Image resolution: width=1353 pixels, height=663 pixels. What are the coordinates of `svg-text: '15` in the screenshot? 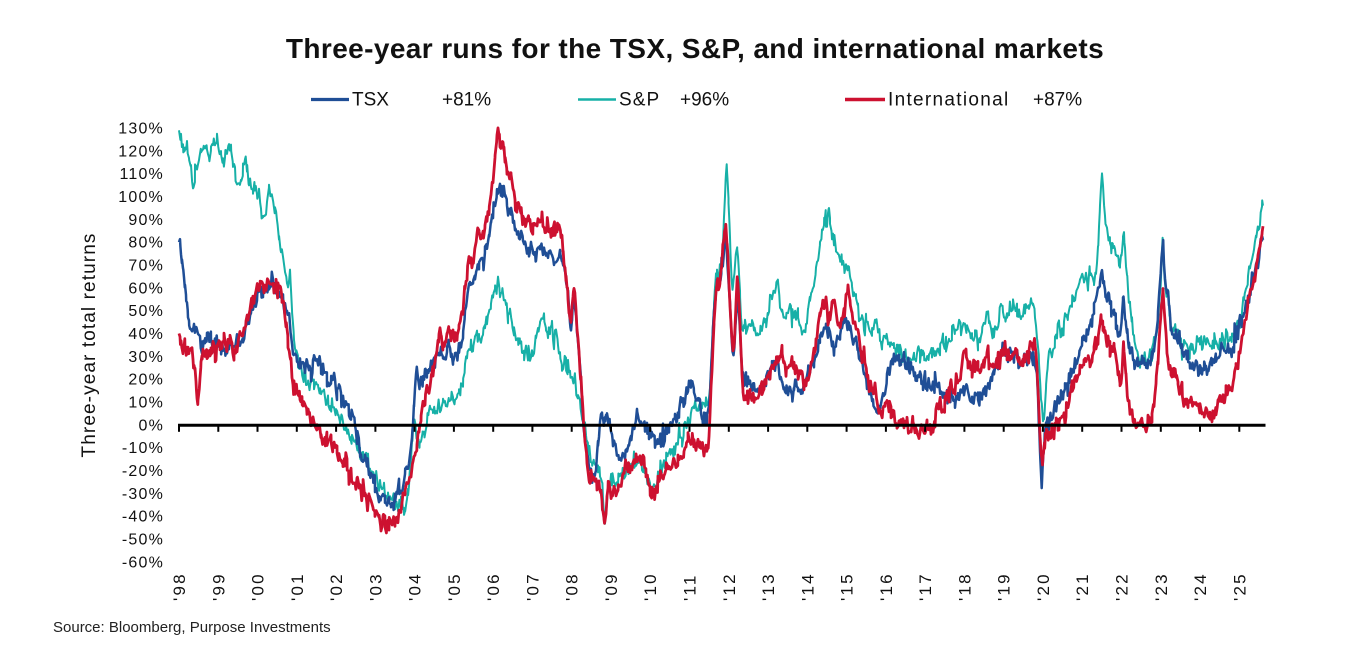 It's located at (847, 586).